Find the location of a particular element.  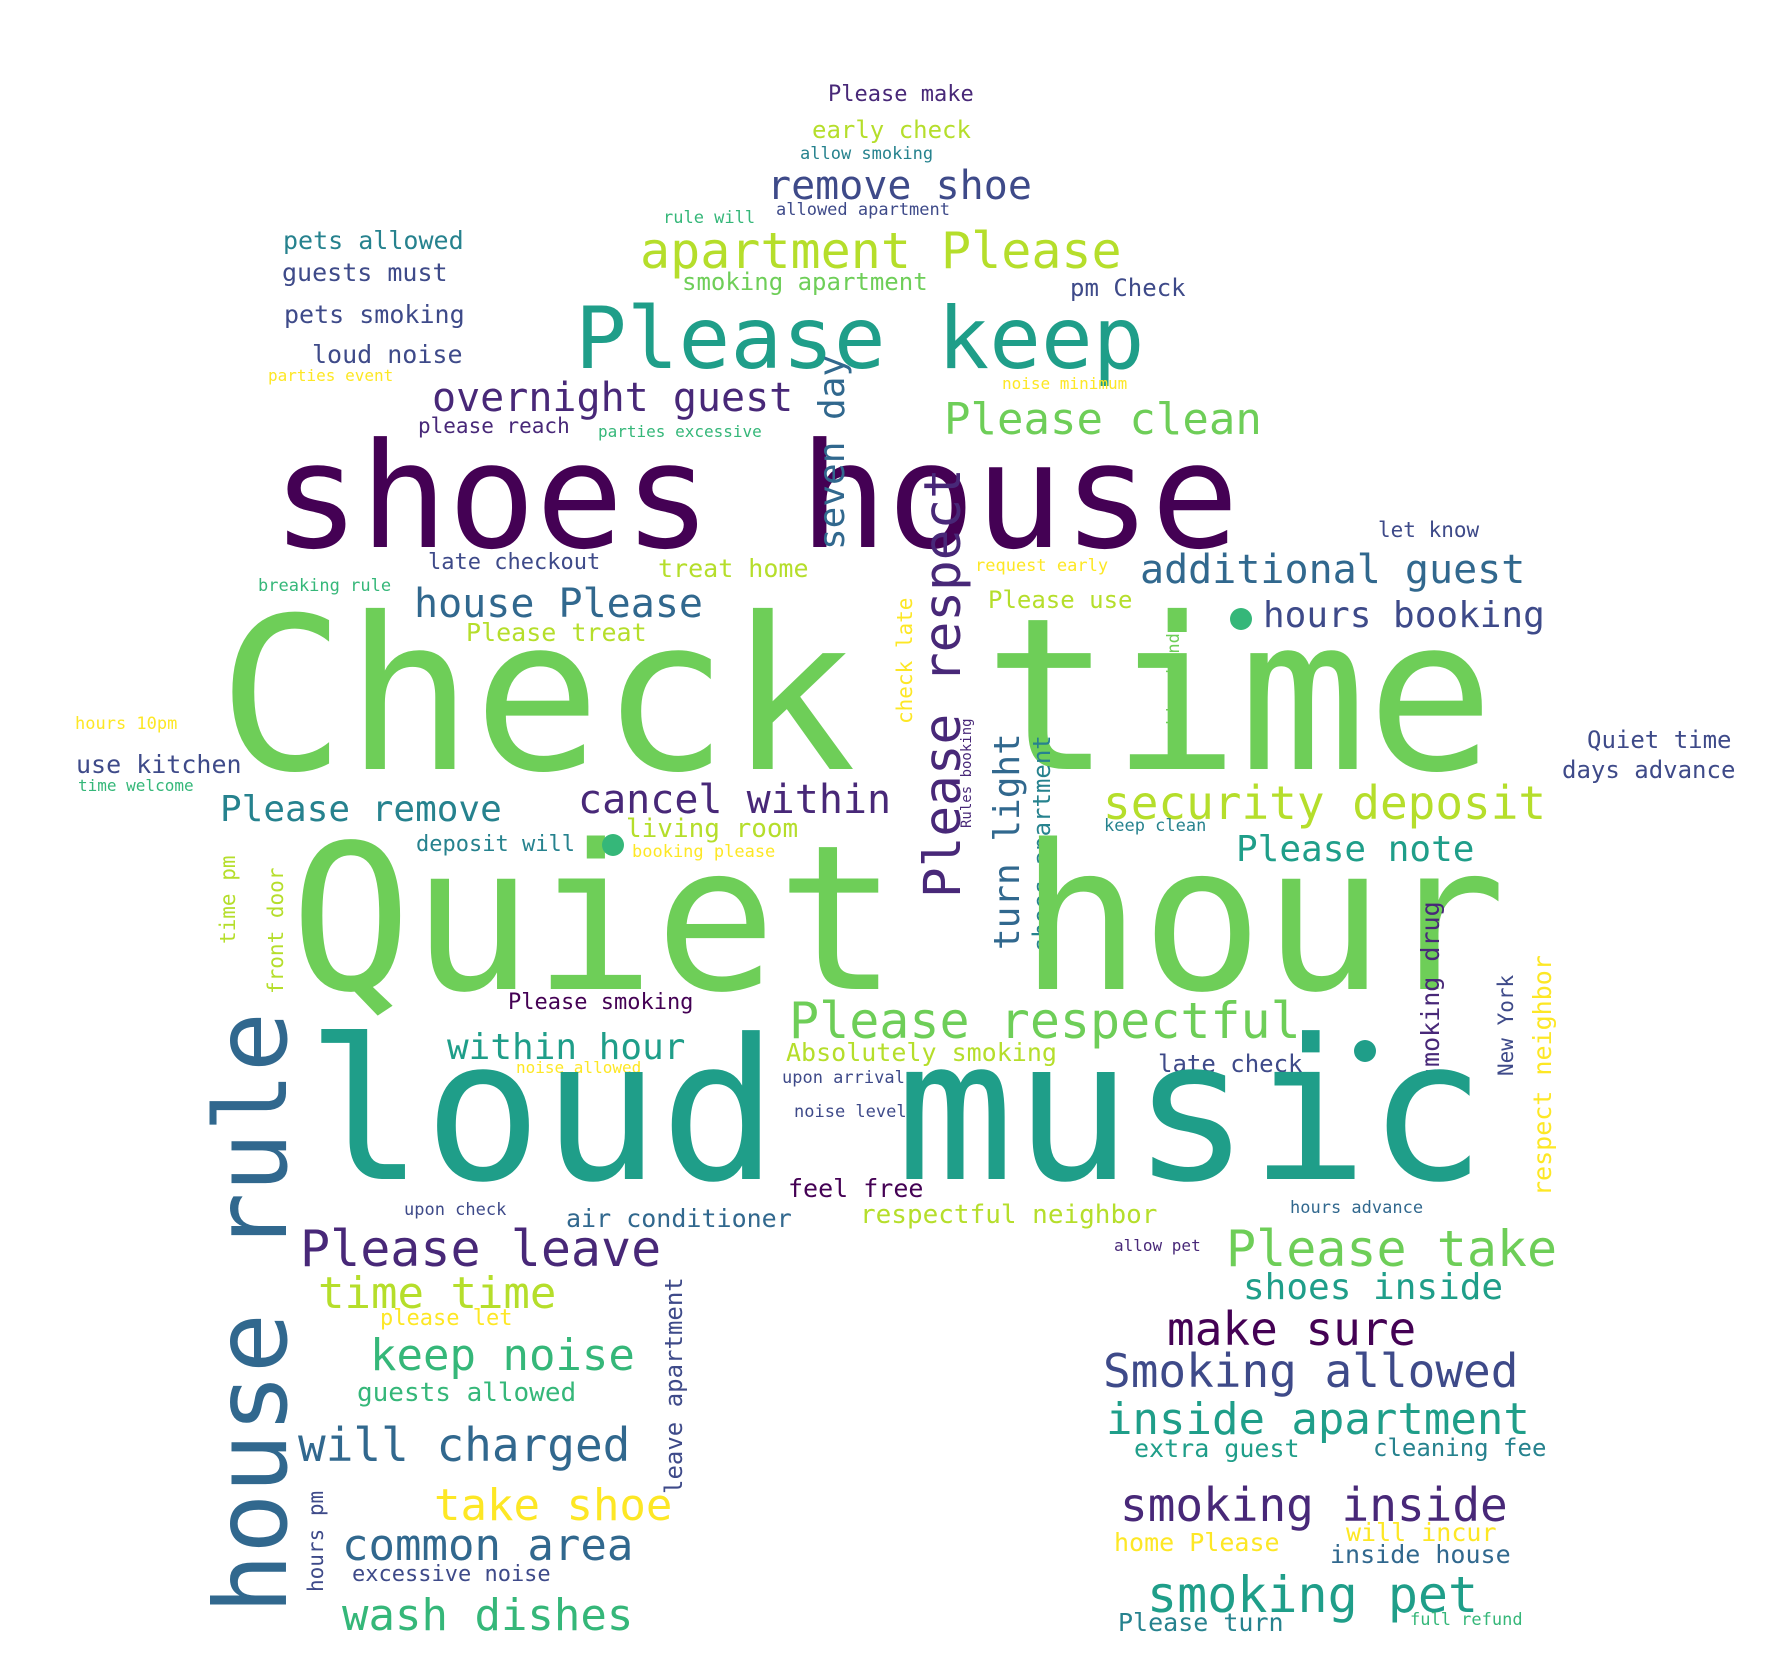

word: overnight guest is located at coordinates (613, 398).